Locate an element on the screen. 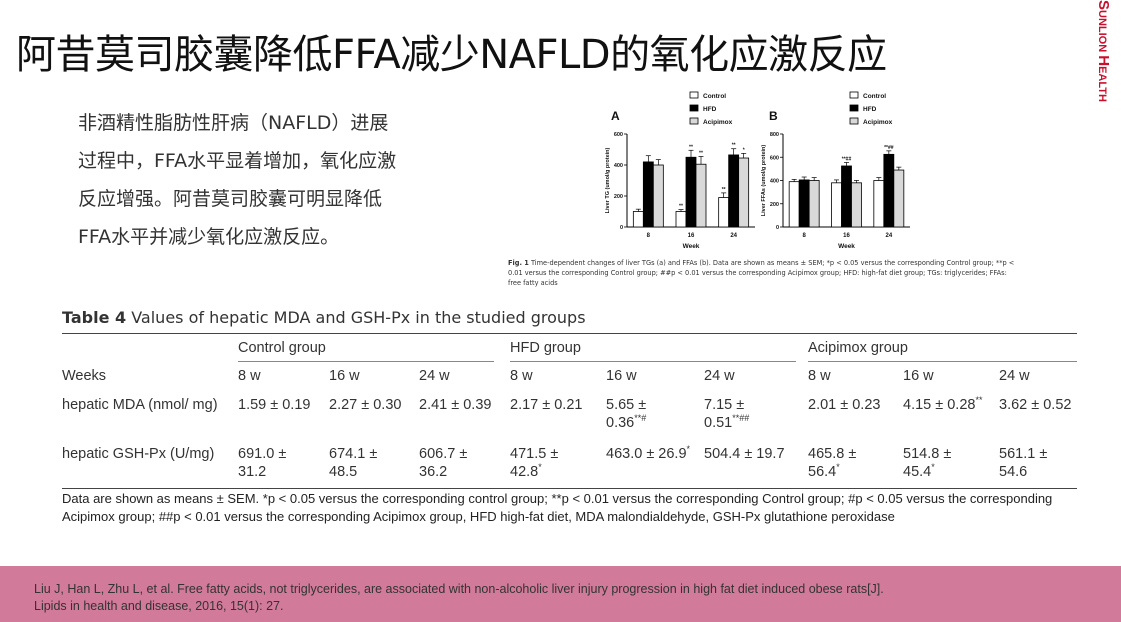 The width and height of the screenshot is (1121, 622). intro-line: 过程中，FFA水平显着增加，氧化应激 is located at coordinates (237, 161).